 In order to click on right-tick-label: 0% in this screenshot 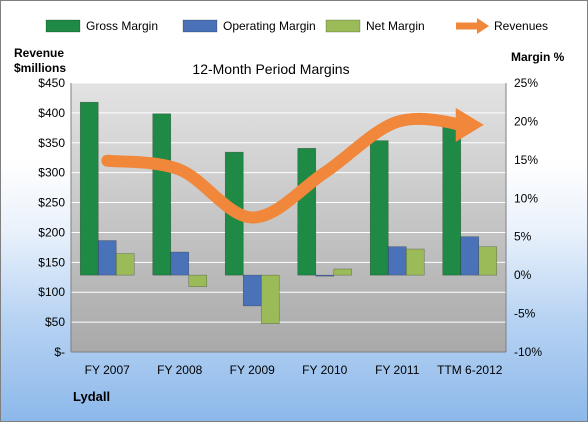, I will do `click(523, 275)`.